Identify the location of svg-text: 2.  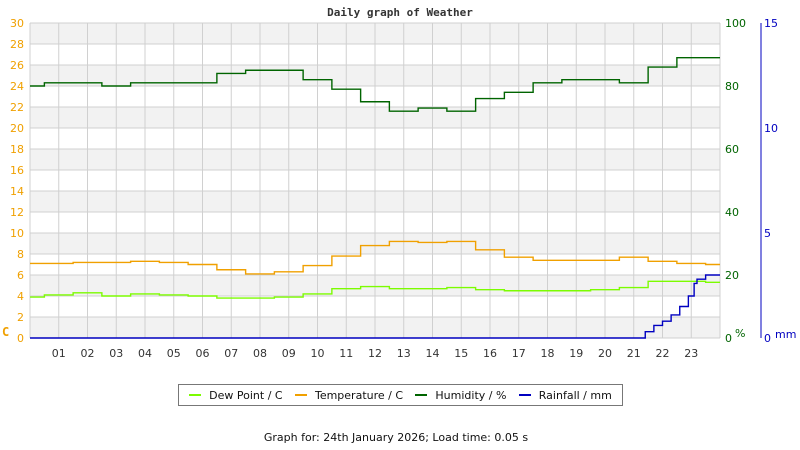
(20, 317).